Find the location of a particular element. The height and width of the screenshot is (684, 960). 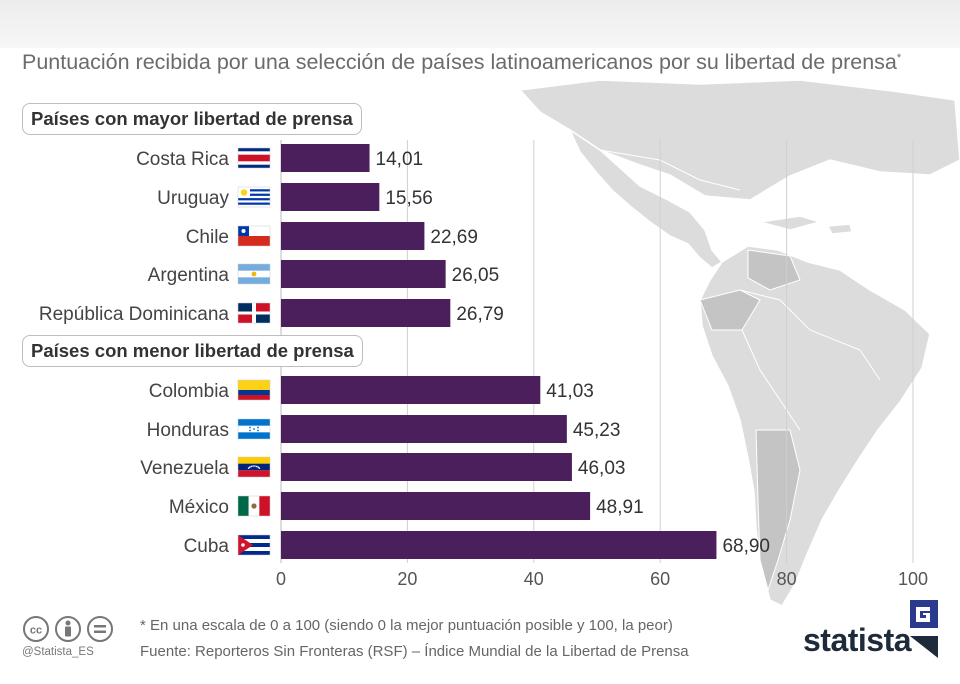

chile-flag-icon is located at coordinates (254, 236).